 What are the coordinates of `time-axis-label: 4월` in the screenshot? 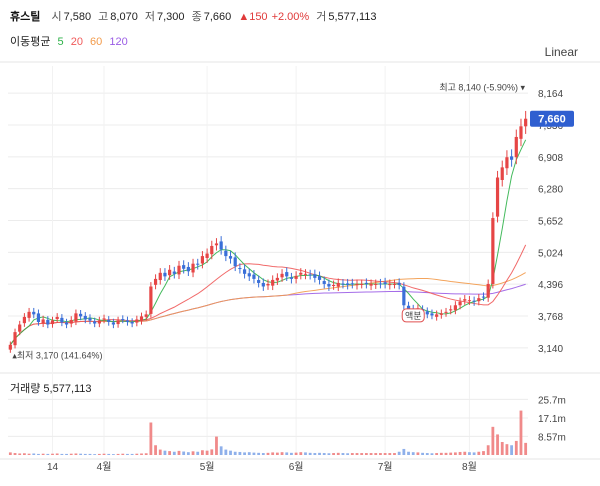 It's located at (104, 467).